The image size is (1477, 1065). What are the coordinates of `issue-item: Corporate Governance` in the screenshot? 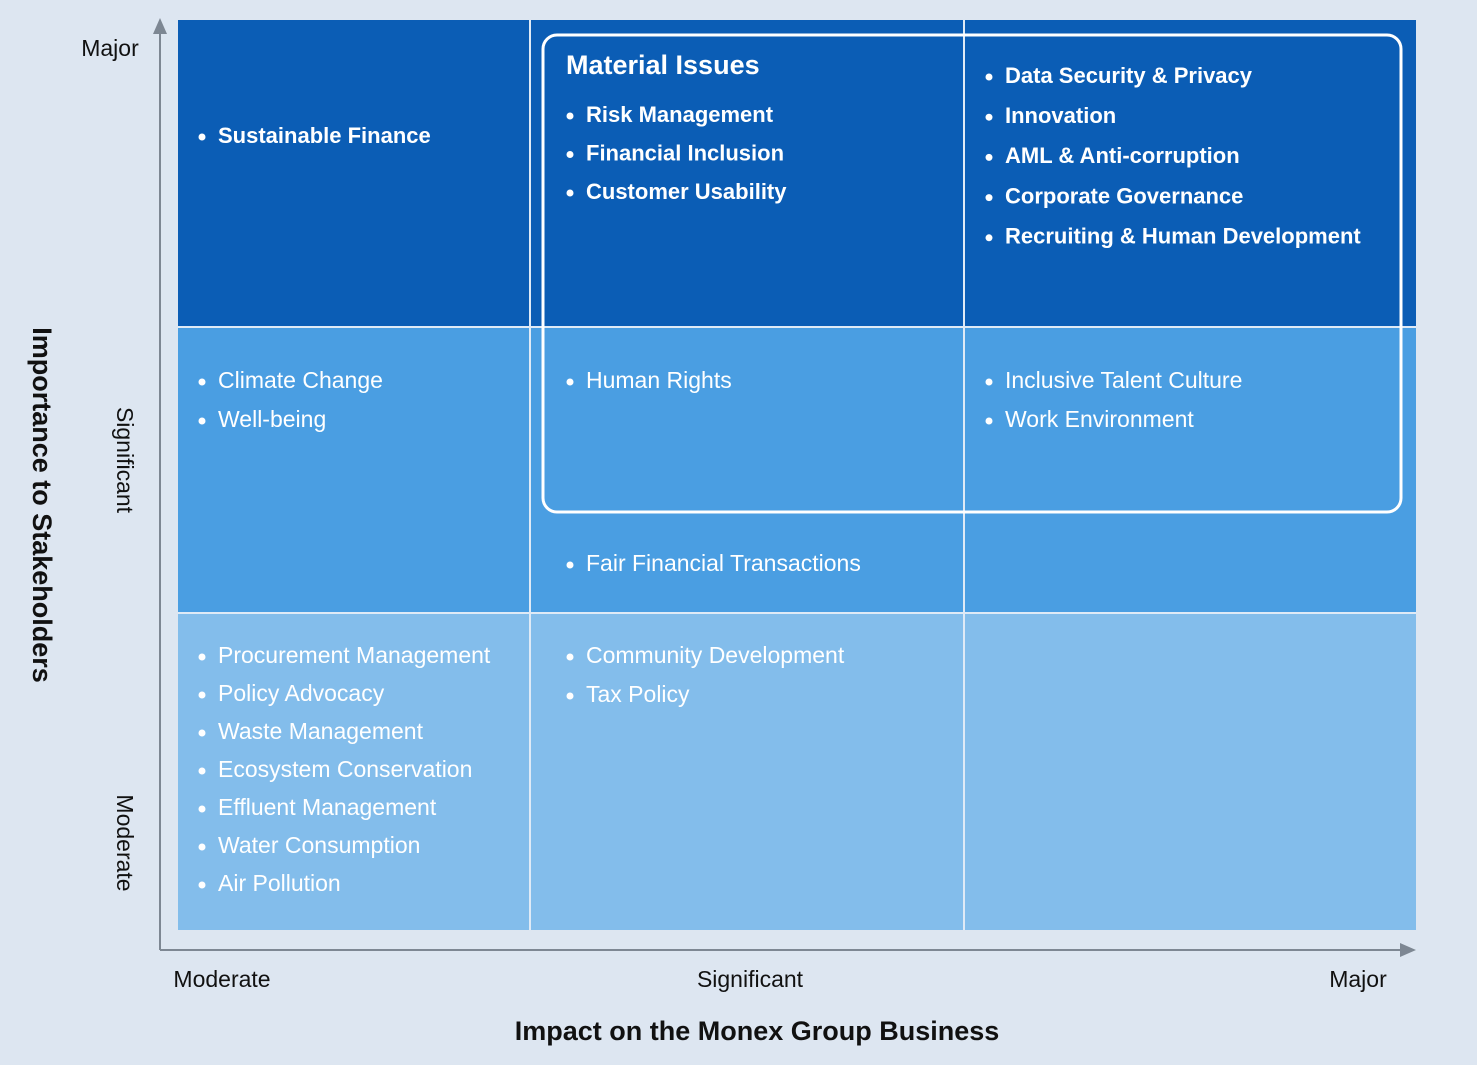 It's located at (1124, 195).